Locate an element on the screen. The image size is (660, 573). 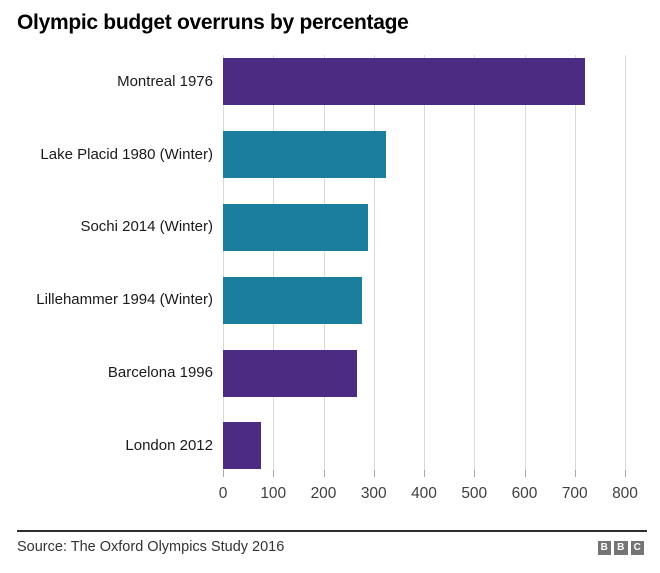
category-label-london-2012: London 2012 is located at coordinates (169, 445).